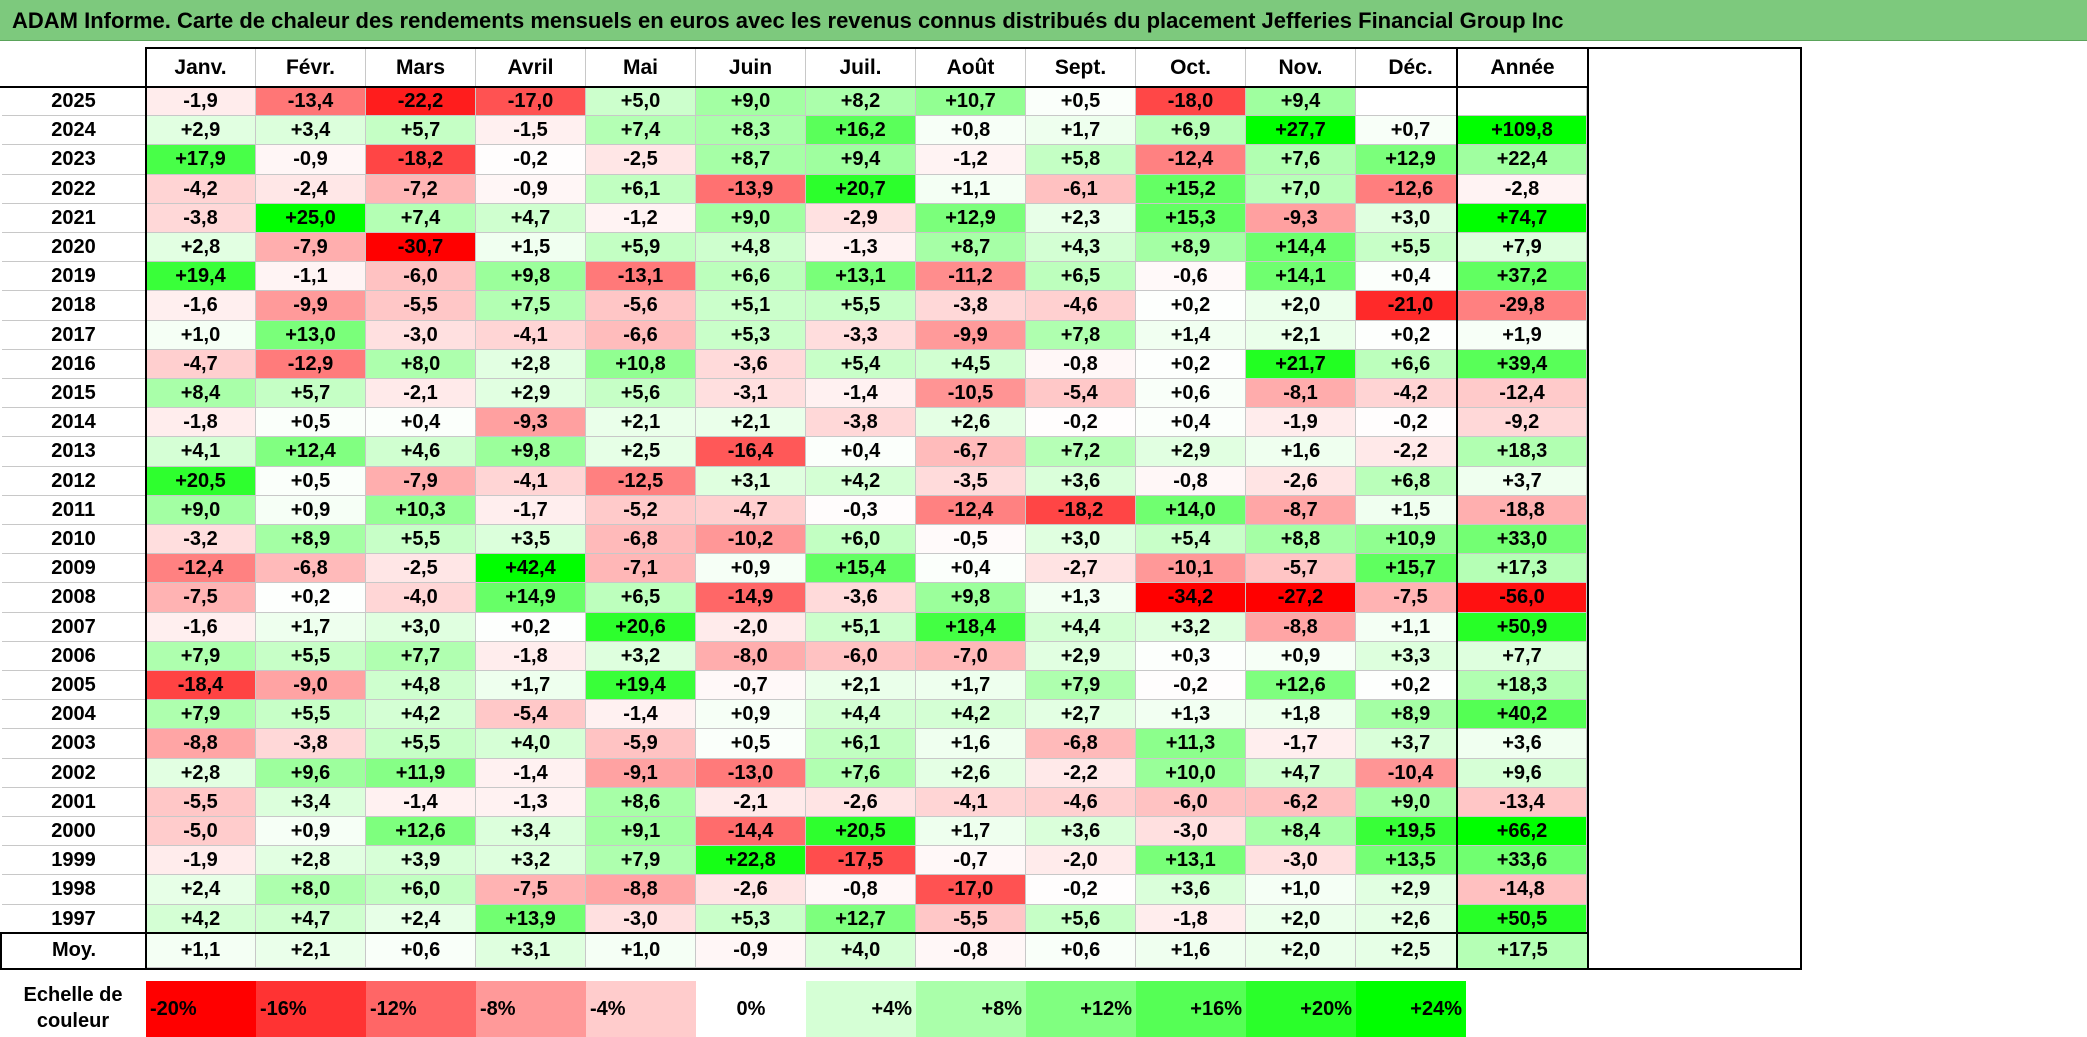 The height and width of the screenshot is (1037, 2087). What do you see at coordinates (74, 189) in the screenshot?
I see `year-label: 2022` at bounding box center [74, 189].